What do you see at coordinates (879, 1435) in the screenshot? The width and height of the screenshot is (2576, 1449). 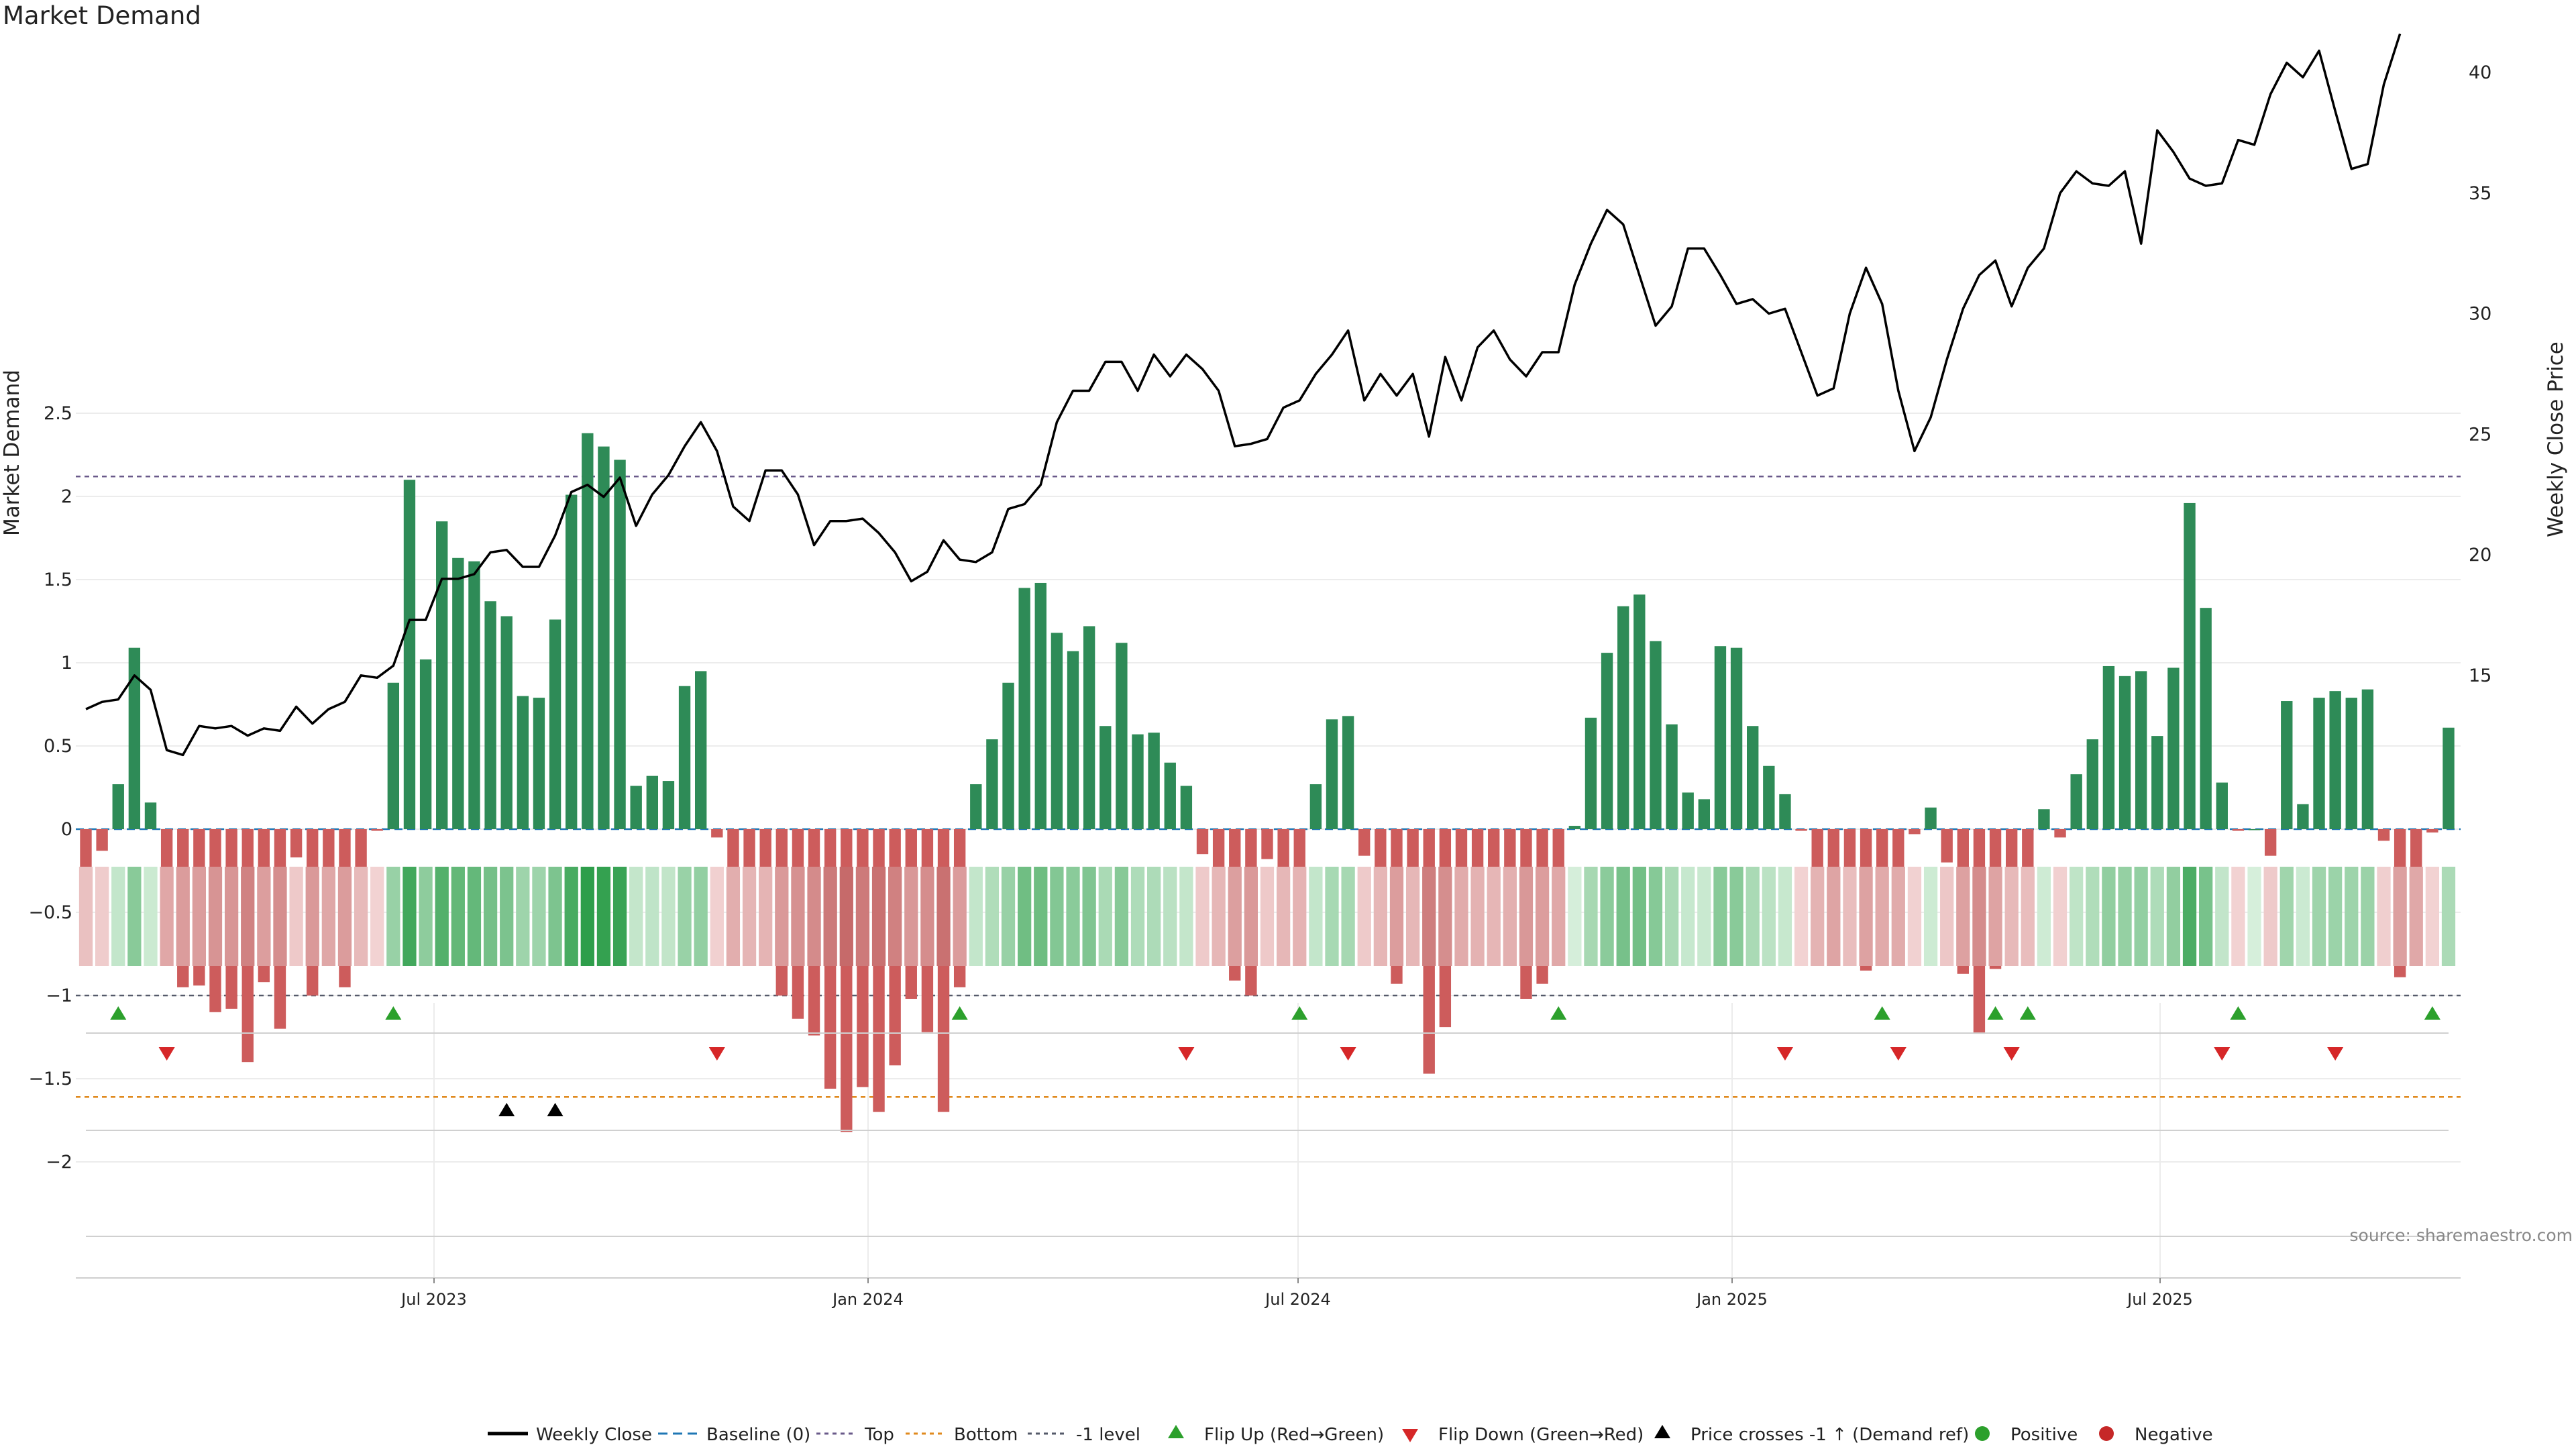 I see `legend-label: Top` at bounding box center [879, 1435].